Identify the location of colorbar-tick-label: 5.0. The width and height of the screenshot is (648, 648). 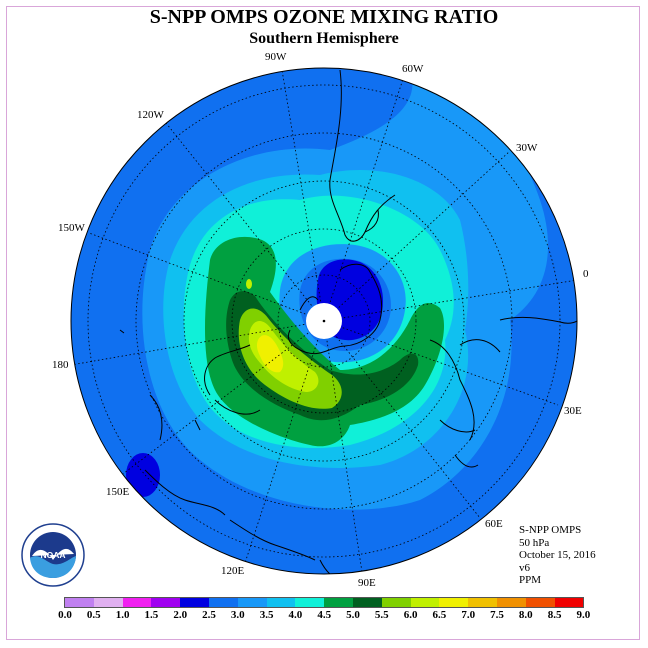
(353, 615).